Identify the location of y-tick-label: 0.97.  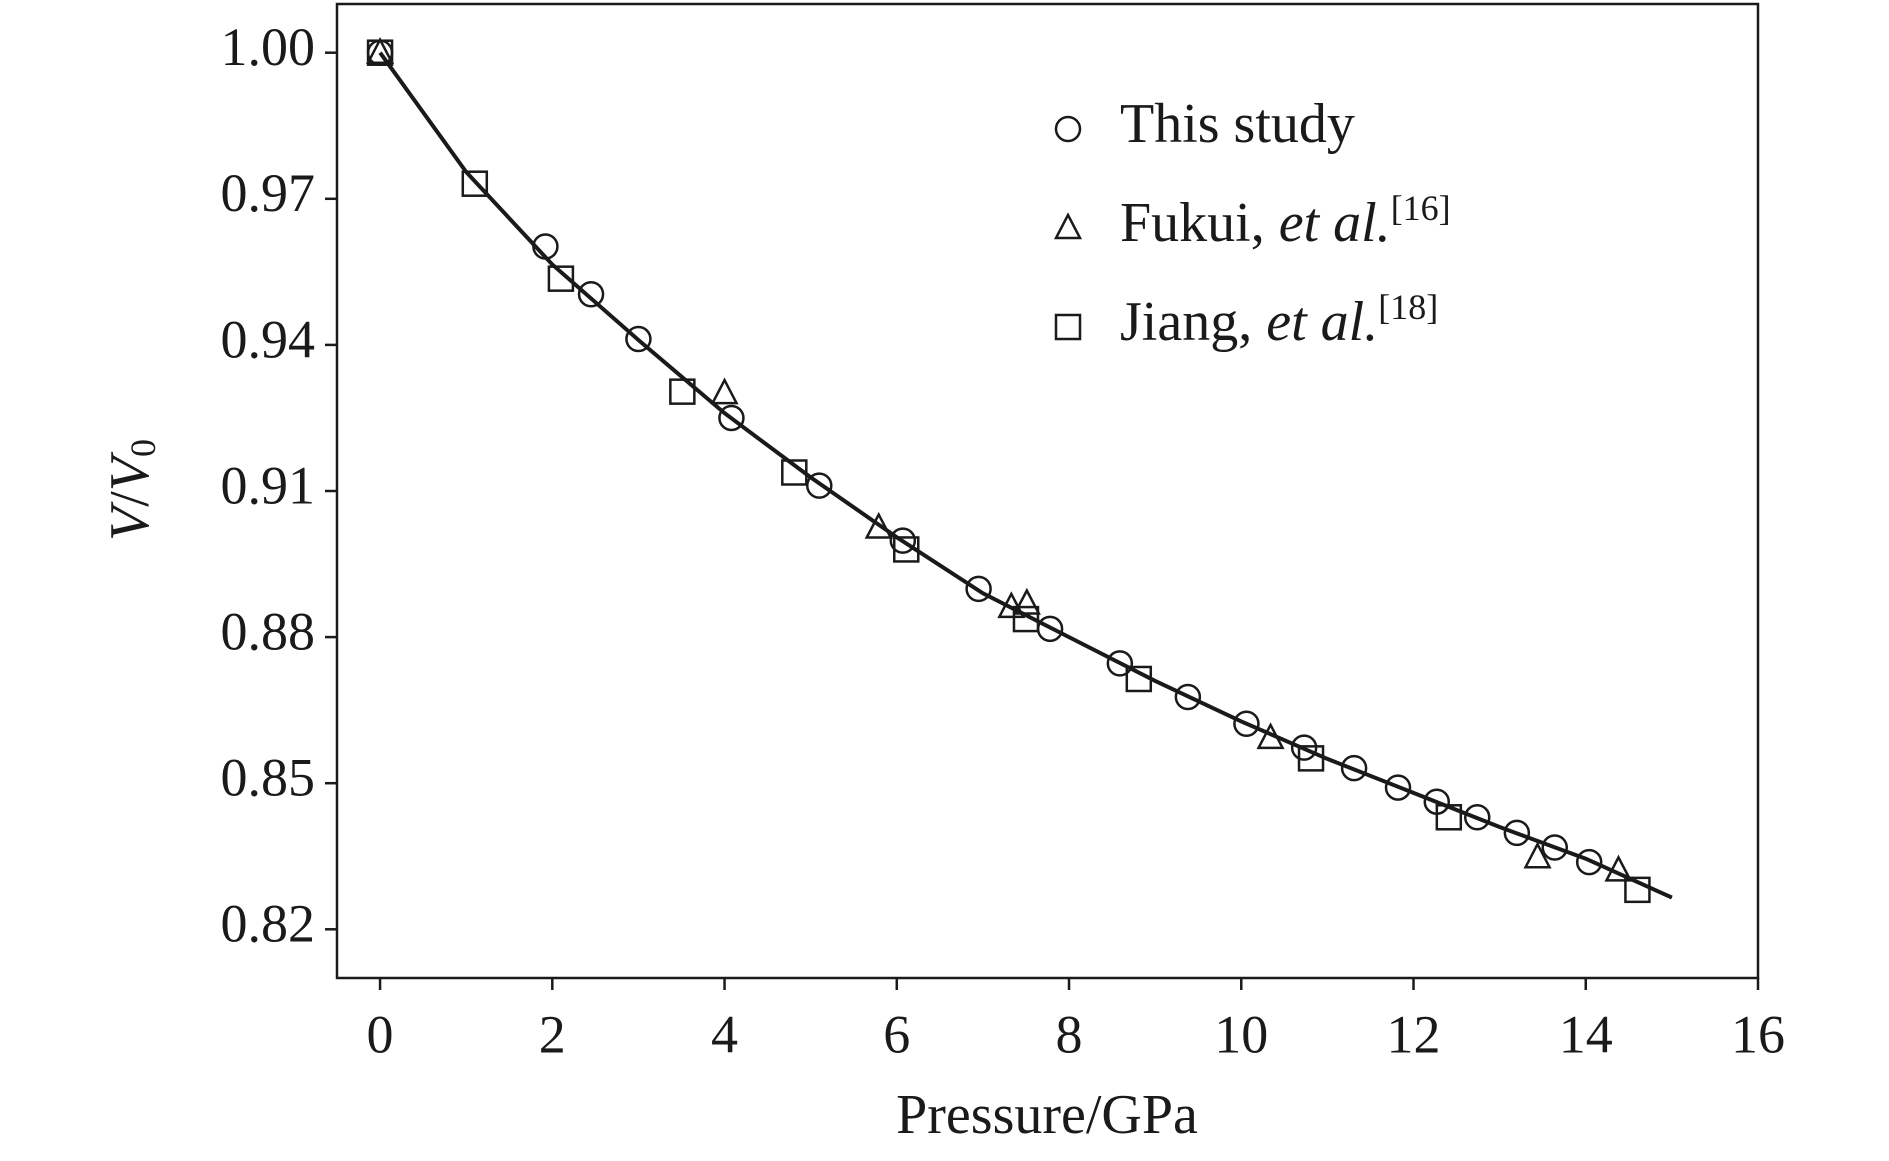
(268, 193).